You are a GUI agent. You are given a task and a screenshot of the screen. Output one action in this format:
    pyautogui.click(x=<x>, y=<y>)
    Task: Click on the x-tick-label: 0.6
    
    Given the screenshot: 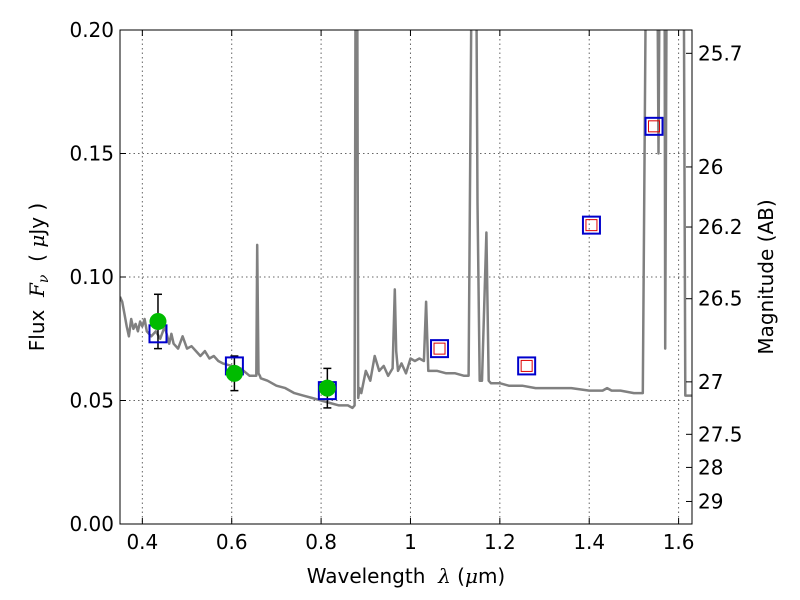 What is the action you would take?
    pyautogui.click(x=232, y=542)
    